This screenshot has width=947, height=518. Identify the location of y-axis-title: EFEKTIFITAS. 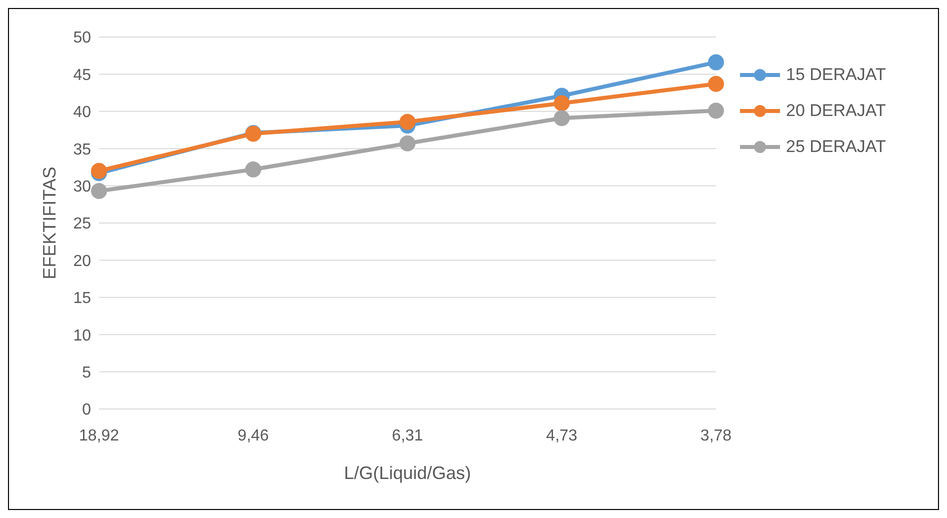
(49, 223).